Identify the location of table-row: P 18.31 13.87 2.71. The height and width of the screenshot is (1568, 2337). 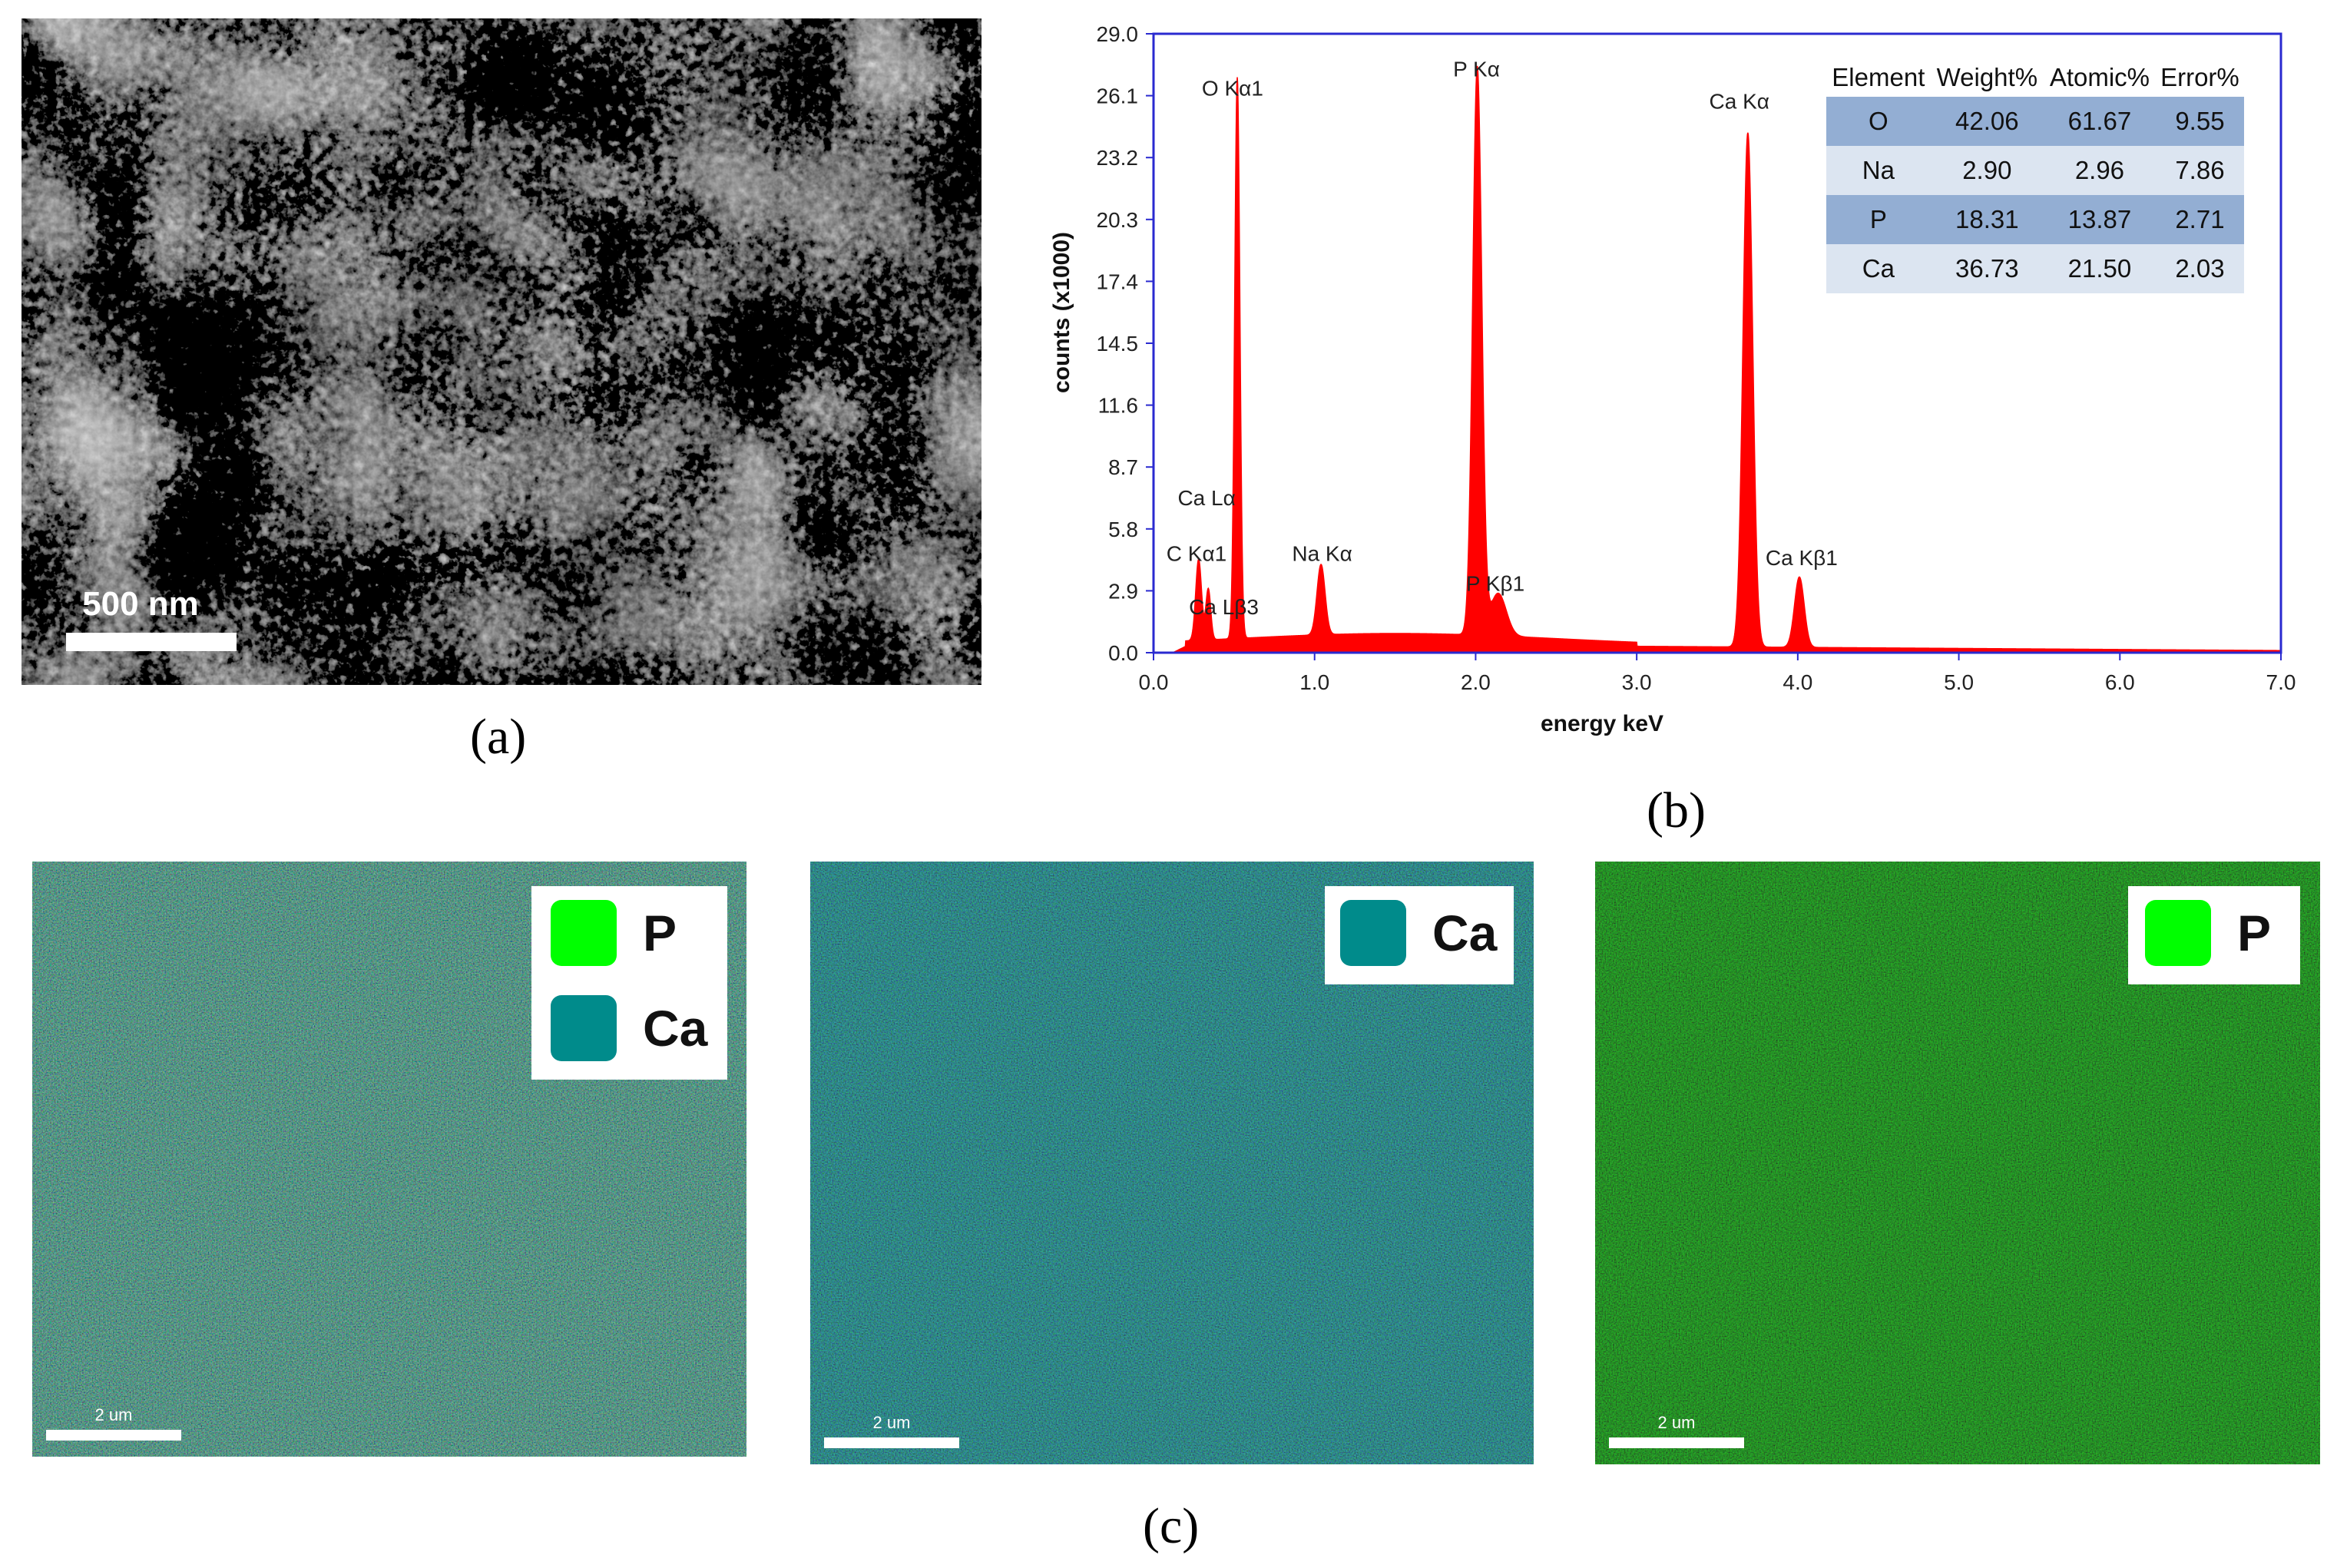
(2035, 219).